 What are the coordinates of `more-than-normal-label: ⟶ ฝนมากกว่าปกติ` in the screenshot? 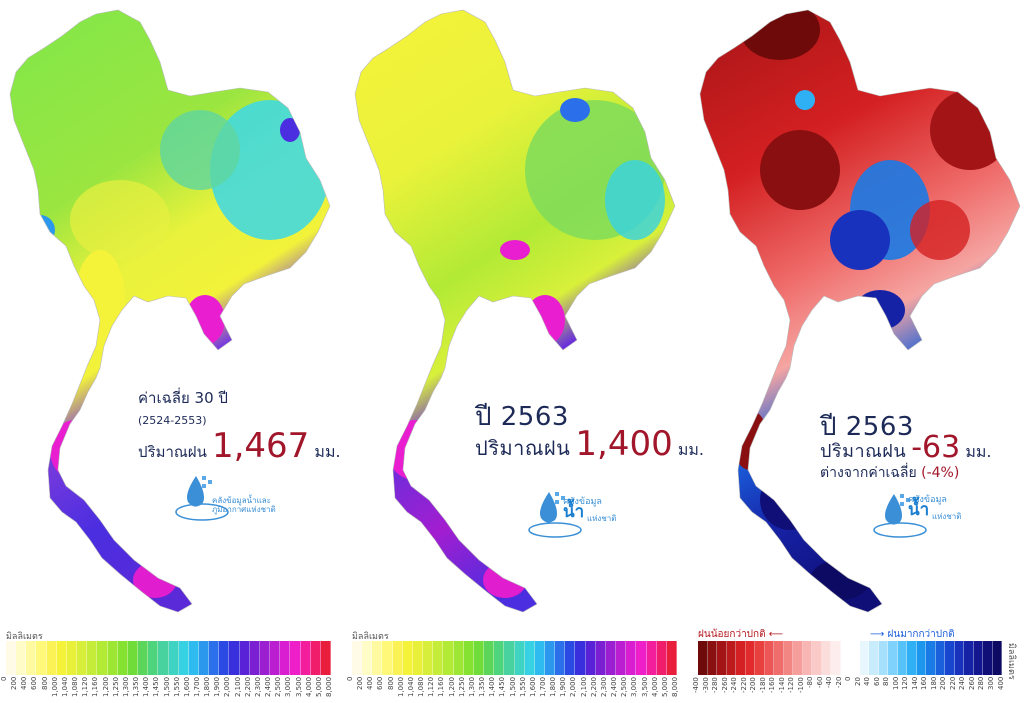 It's located at (912, 634).